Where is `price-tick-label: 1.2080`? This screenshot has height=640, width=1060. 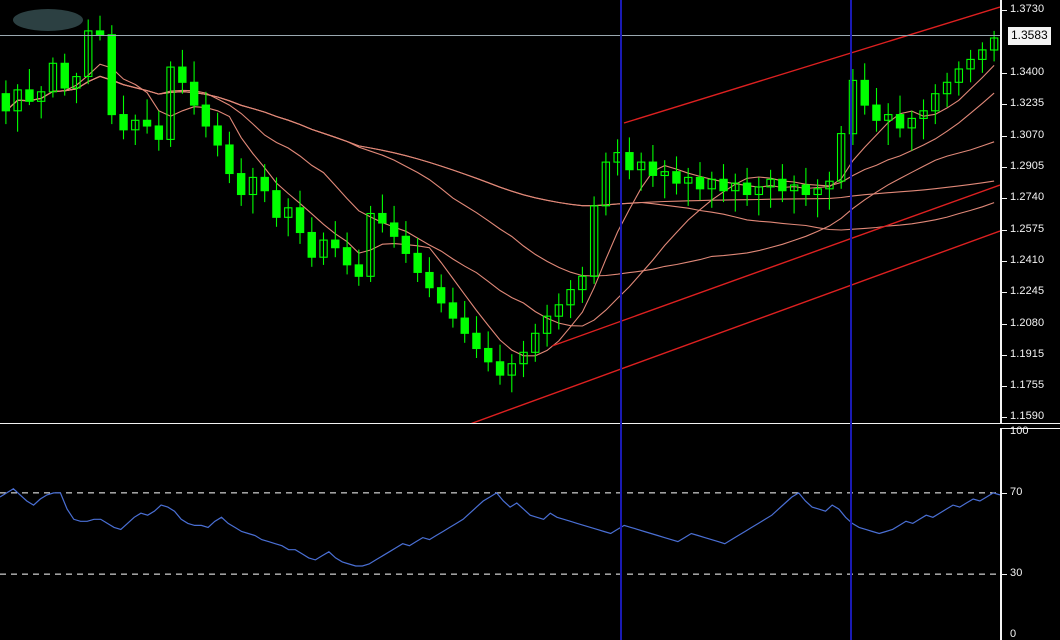
price-tick-label: 1.2080 is located at coordinates (1027, 322).